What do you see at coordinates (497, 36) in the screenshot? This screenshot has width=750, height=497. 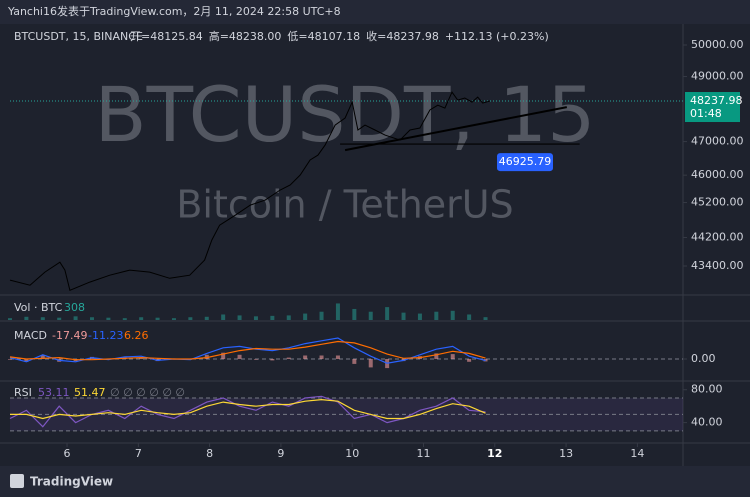 I see `legend-item: +112.13 (+0.23%)` at bounding box center [497, 36].